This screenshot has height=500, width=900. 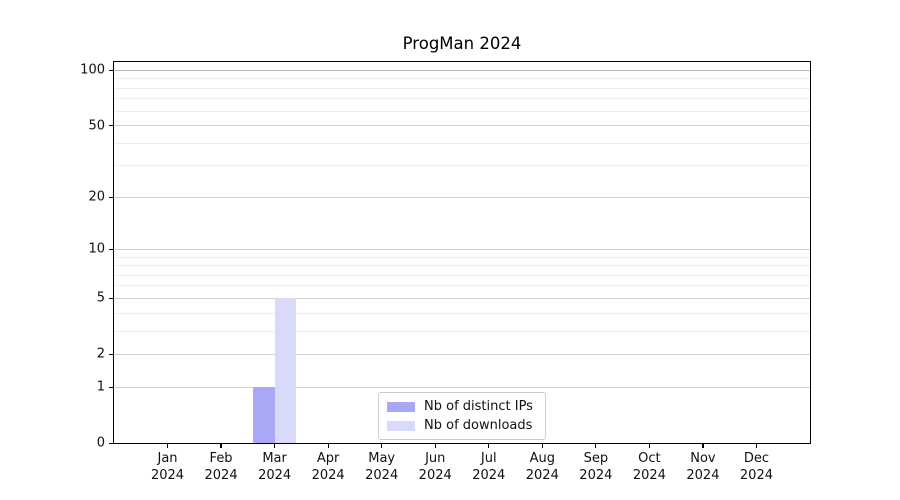 What do you see at coordinates (462, 43) in the screenshot?
I see `chart-title: ProgMan 2024` at bounding box center [462, 43].